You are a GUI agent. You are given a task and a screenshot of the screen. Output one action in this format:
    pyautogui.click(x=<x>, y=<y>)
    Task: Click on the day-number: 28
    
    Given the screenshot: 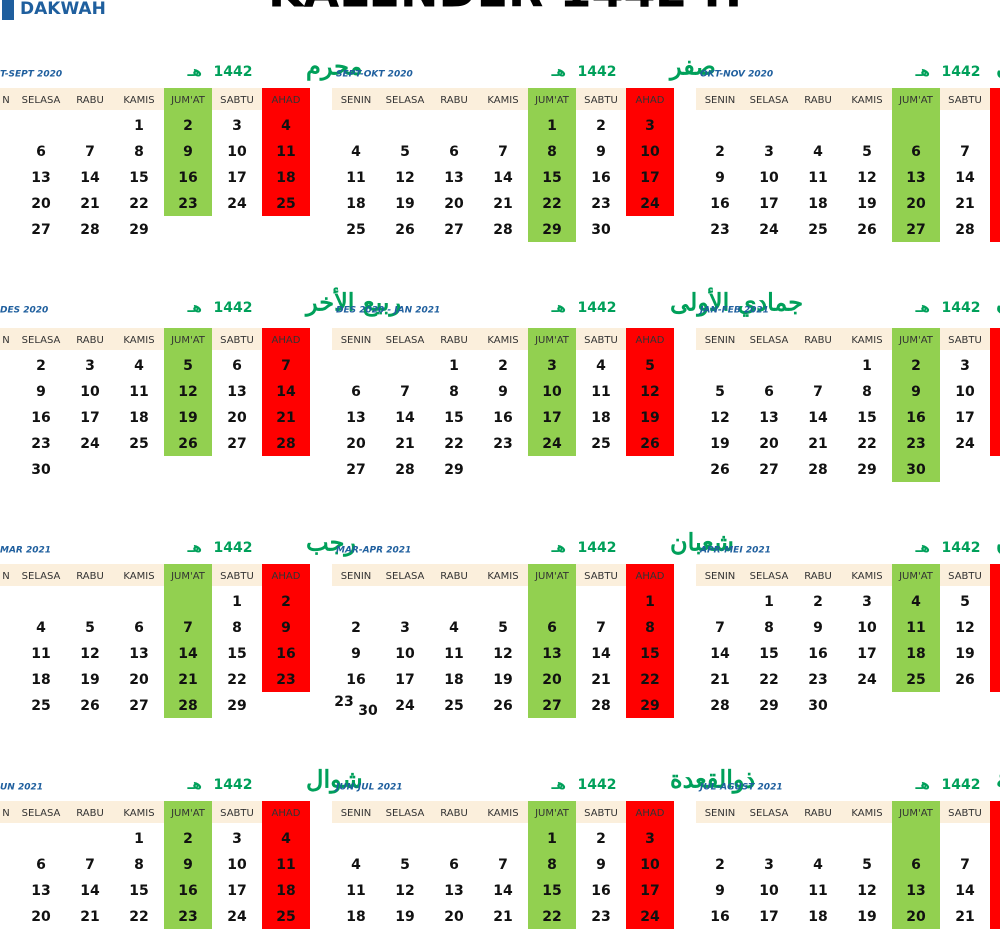 What is the action you would take?
    pyautogui.click(x=285, y=444)
    